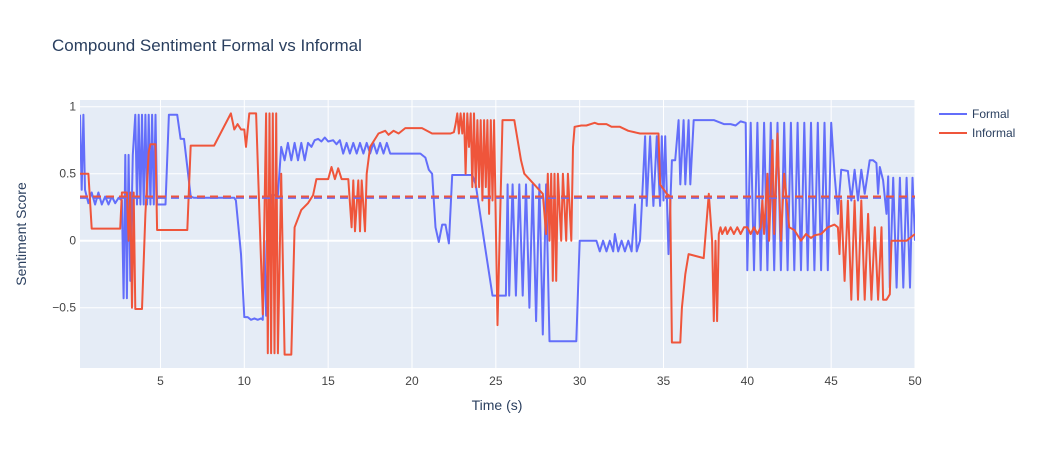 This screenshot has height=450, width=1042. What do you see at coordinates (497, 197) in the screenshot?
I see `reference-lines` at bounding box center [497, 197].